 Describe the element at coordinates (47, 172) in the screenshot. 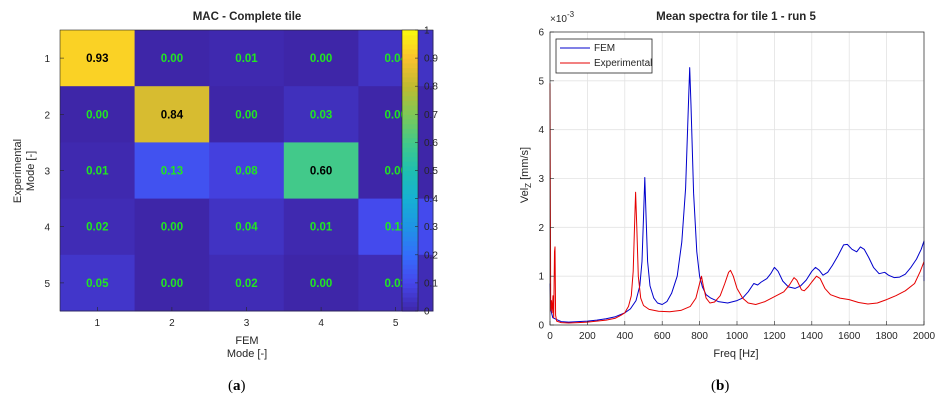

I see `y-tick-label: 3` at that location.